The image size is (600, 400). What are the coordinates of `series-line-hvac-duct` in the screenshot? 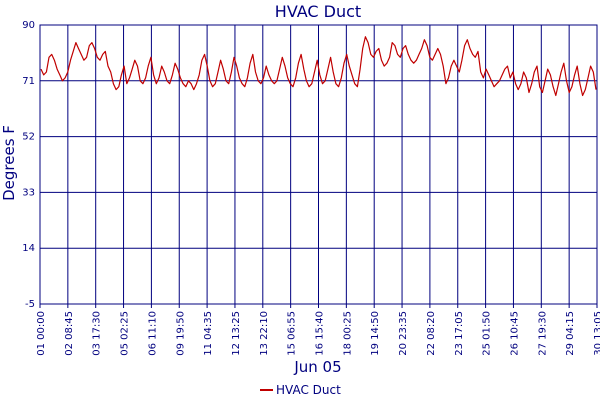 It's located at (318, 66).